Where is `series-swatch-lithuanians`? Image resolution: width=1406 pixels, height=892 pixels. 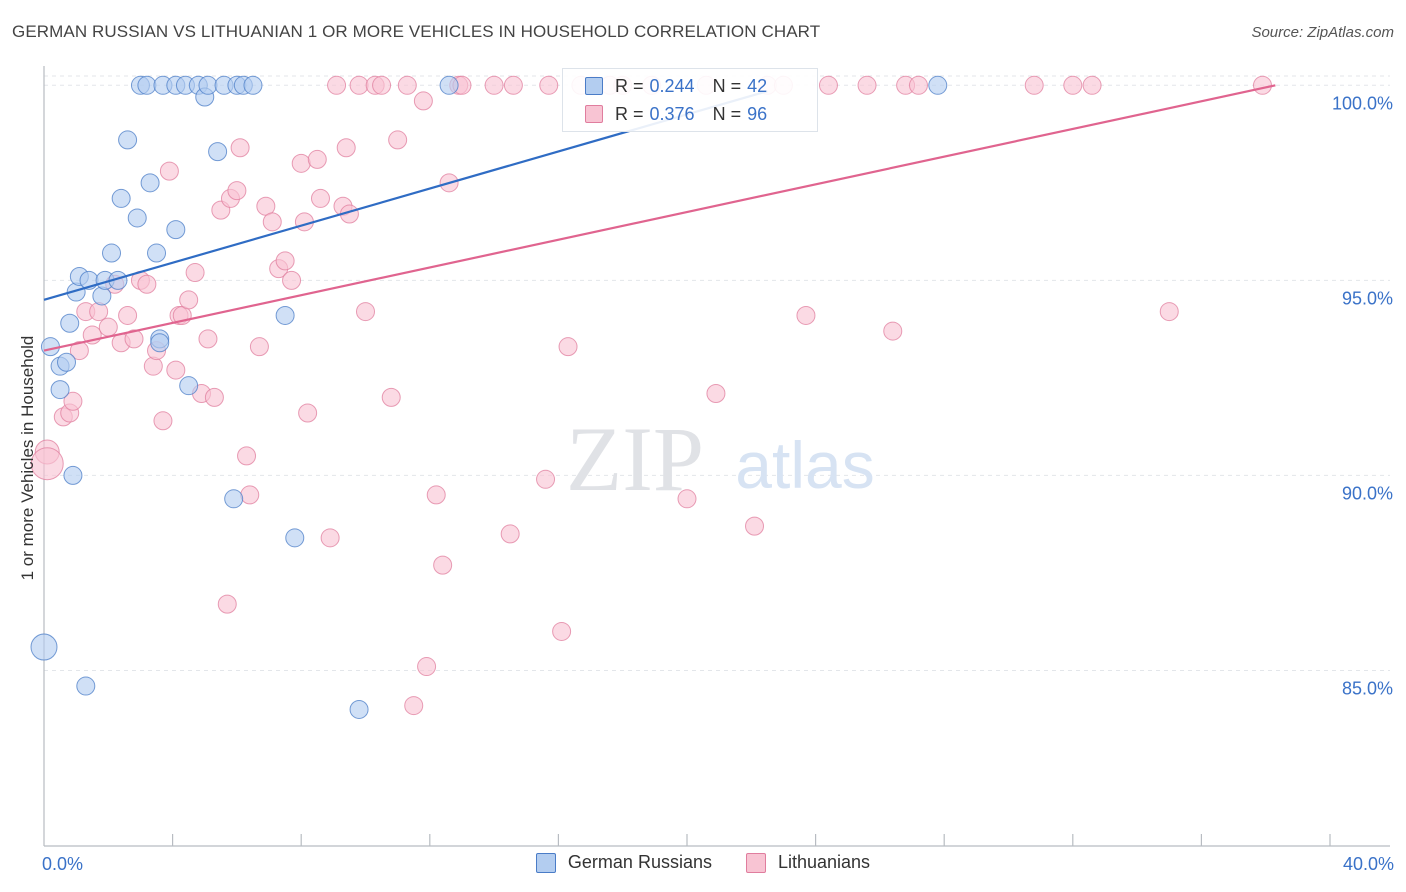 series-swatch-lithuanians is located at coordinates (755, 862).